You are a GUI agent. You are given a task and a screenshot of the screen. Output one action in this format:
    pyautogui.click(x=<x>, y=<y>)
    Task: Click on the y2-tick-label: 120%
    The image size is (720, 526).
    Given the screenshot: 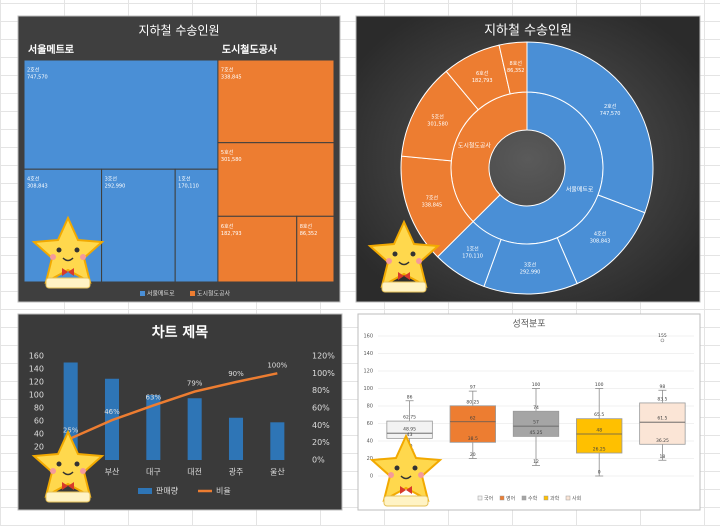 What is the action you would take?
    pyautogui.click(x=323, y=356)
    